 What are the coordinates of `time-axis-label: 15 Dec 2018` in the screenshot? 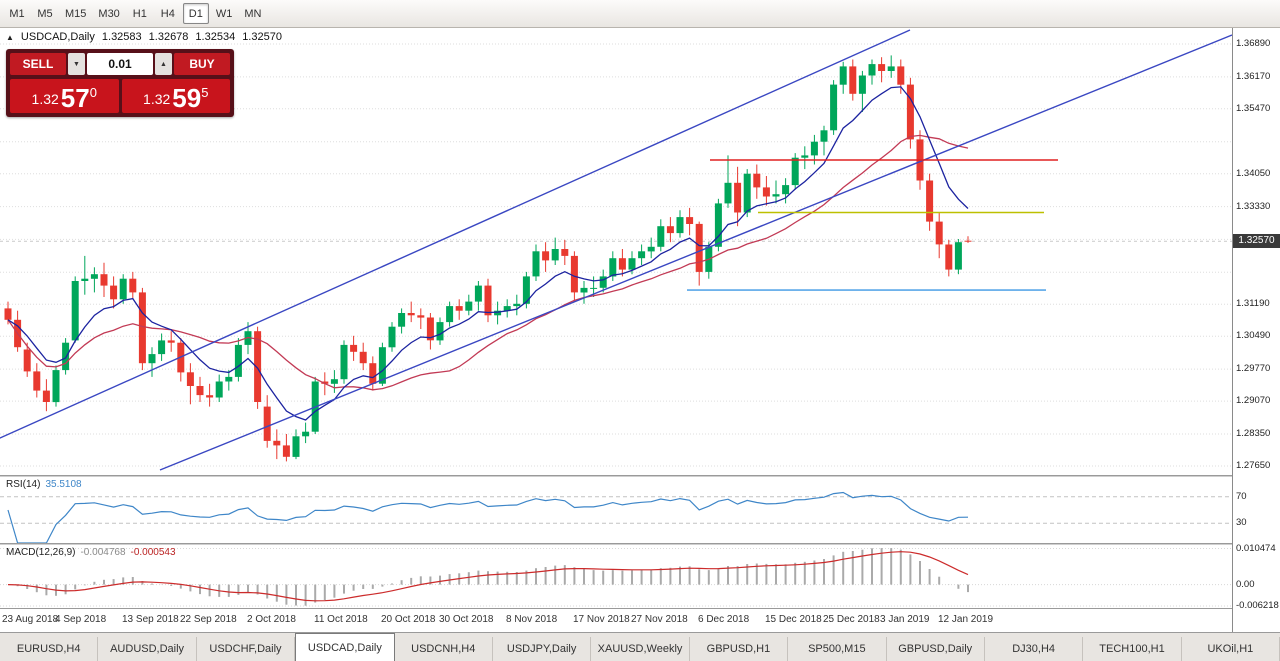 It's located at (793, 619).